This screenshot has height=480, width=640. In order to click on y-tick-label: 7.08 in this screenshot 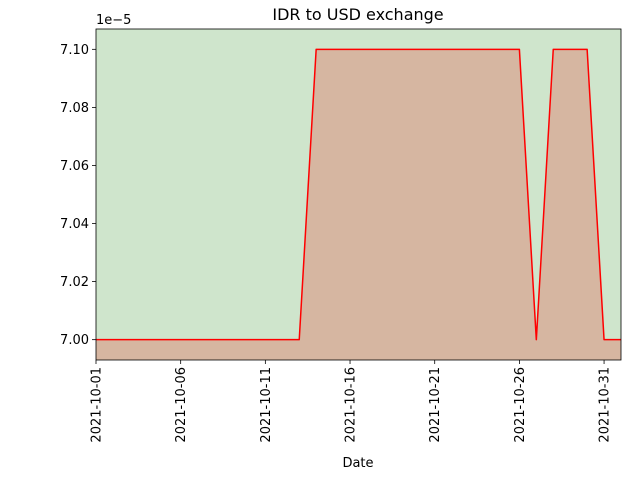, I will do `click(74, 108)`.